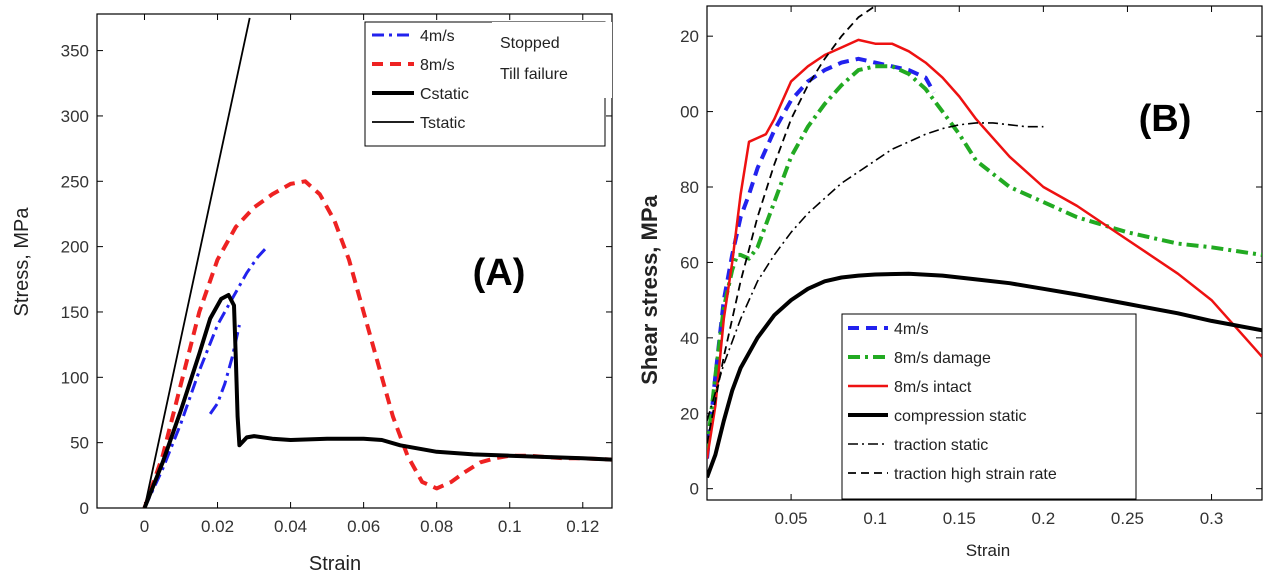  What do you see at coordinates (75, 247) in the screenshot?
I see `panel-a-y-tick-label: 200` at bounding box center [75, 247].